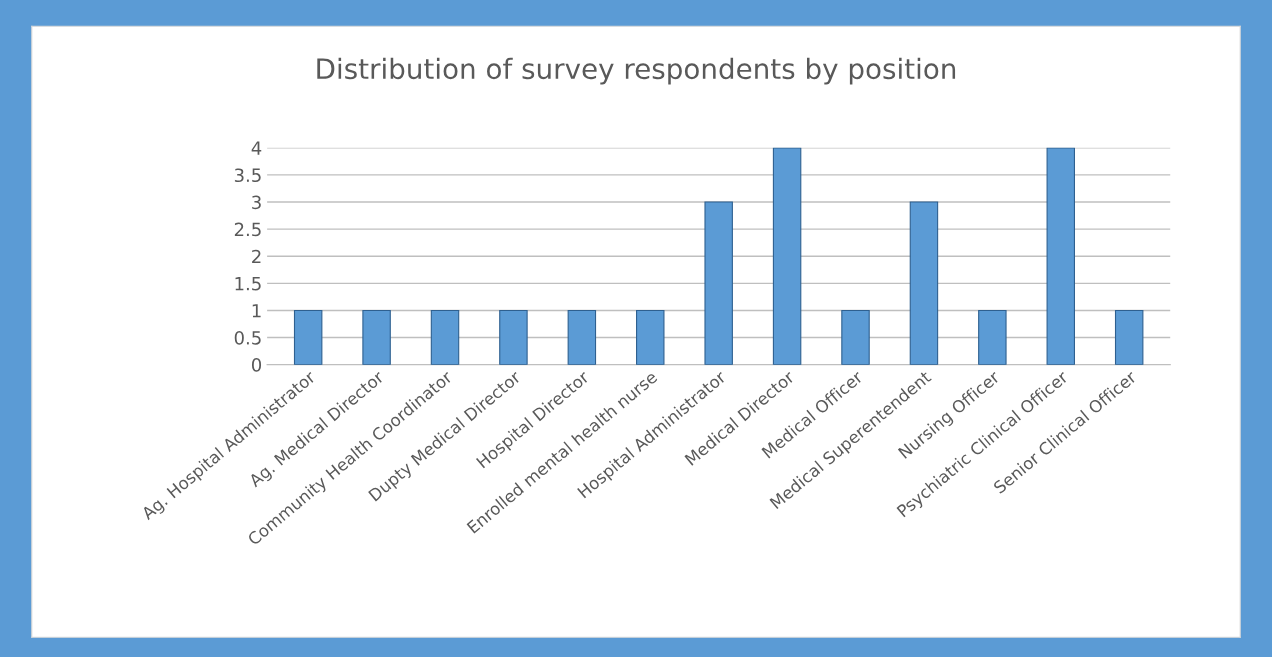 Image resolution: width=1272 pixels, height=657 pixels. What do you see at coordinates (247, 175) in the screenshot?
I see `y-tick-label: 3.5` at bounding box center [247, 175].